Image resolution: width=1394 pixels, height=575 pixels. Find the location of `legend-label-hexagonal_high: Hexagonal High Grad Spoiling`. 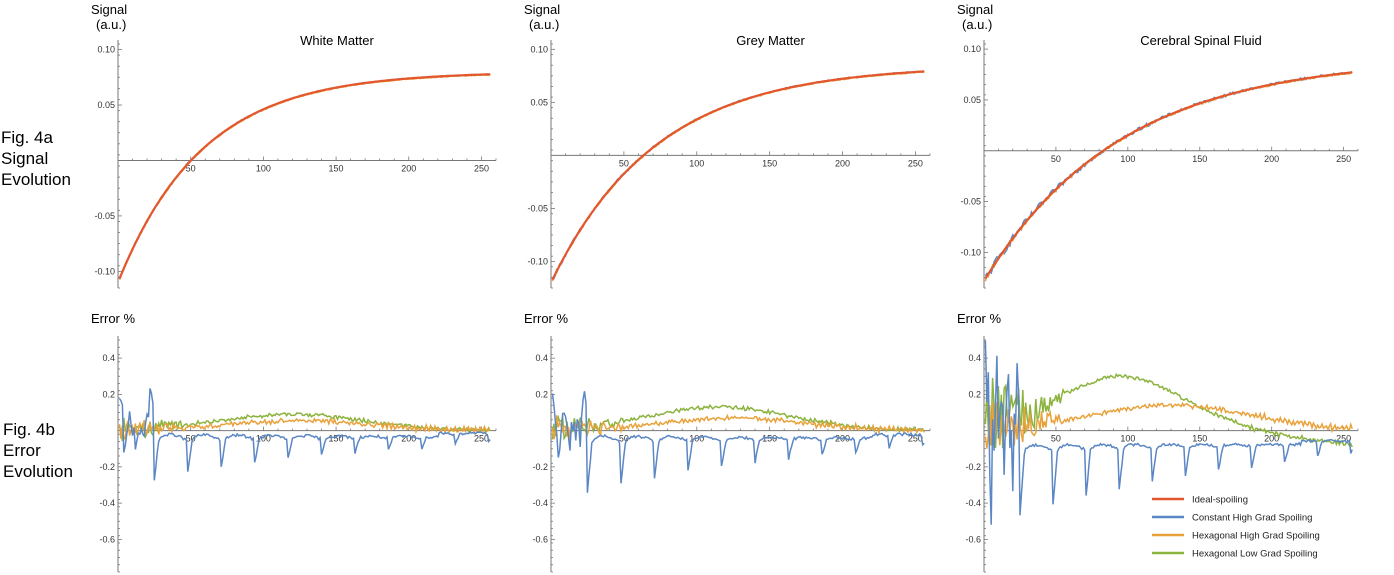

legend-label-hexagonal_high: Hexagonal High Grad Spoiling is located at coordinates (1256, 536).